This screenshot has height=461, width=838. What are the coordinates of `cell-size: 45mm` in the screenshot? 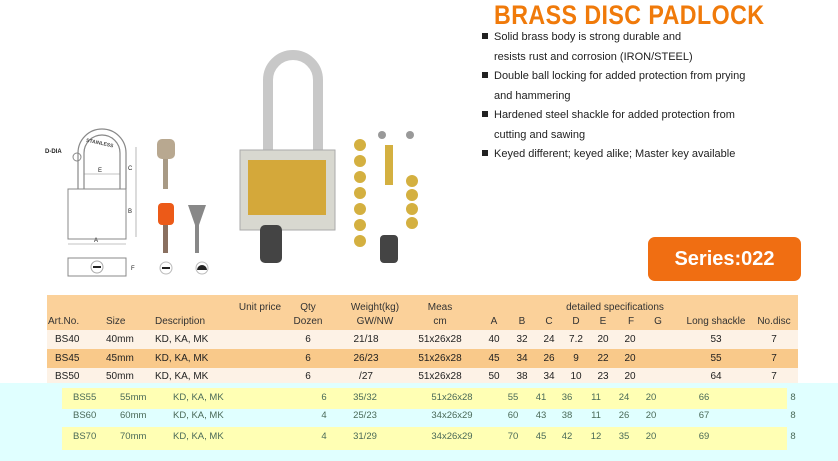 It's located at (120, 358).